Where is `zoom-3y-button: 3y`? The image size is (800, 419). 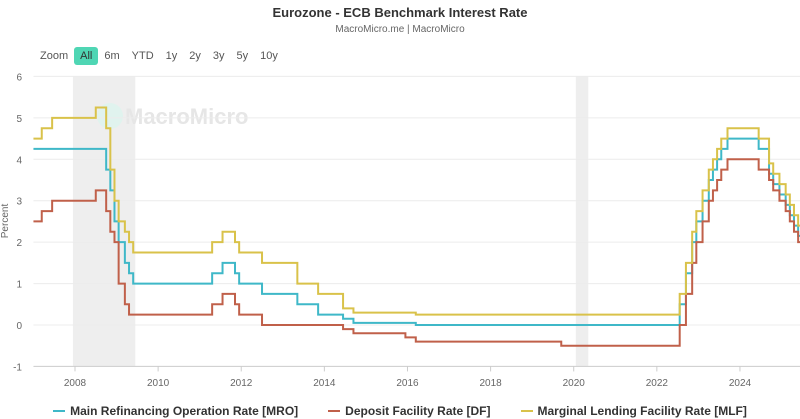
zoom-3y-button: 3y is located at coordinates (218, 56).